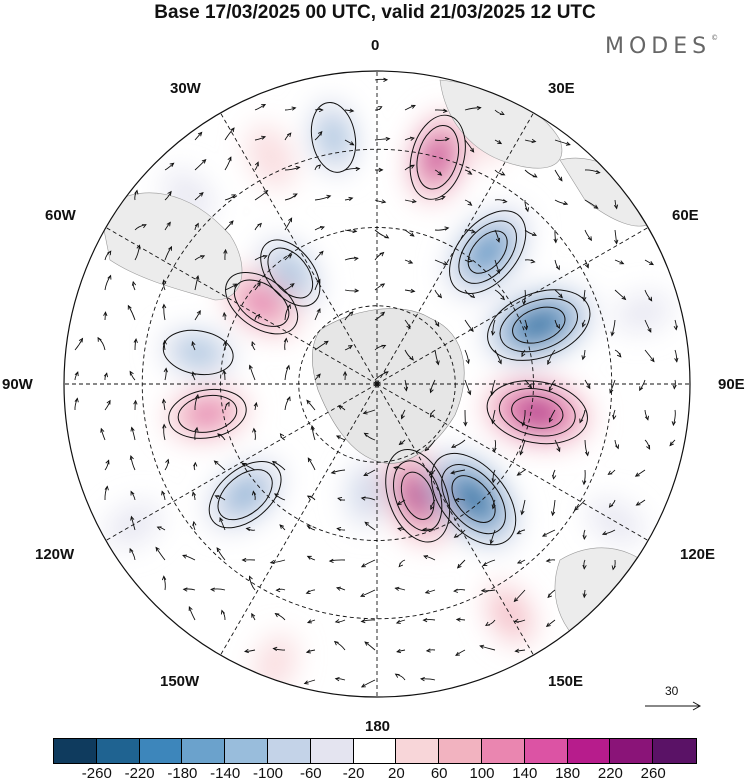  I want to click on brand-logo: MODES©, so click(661, 46).